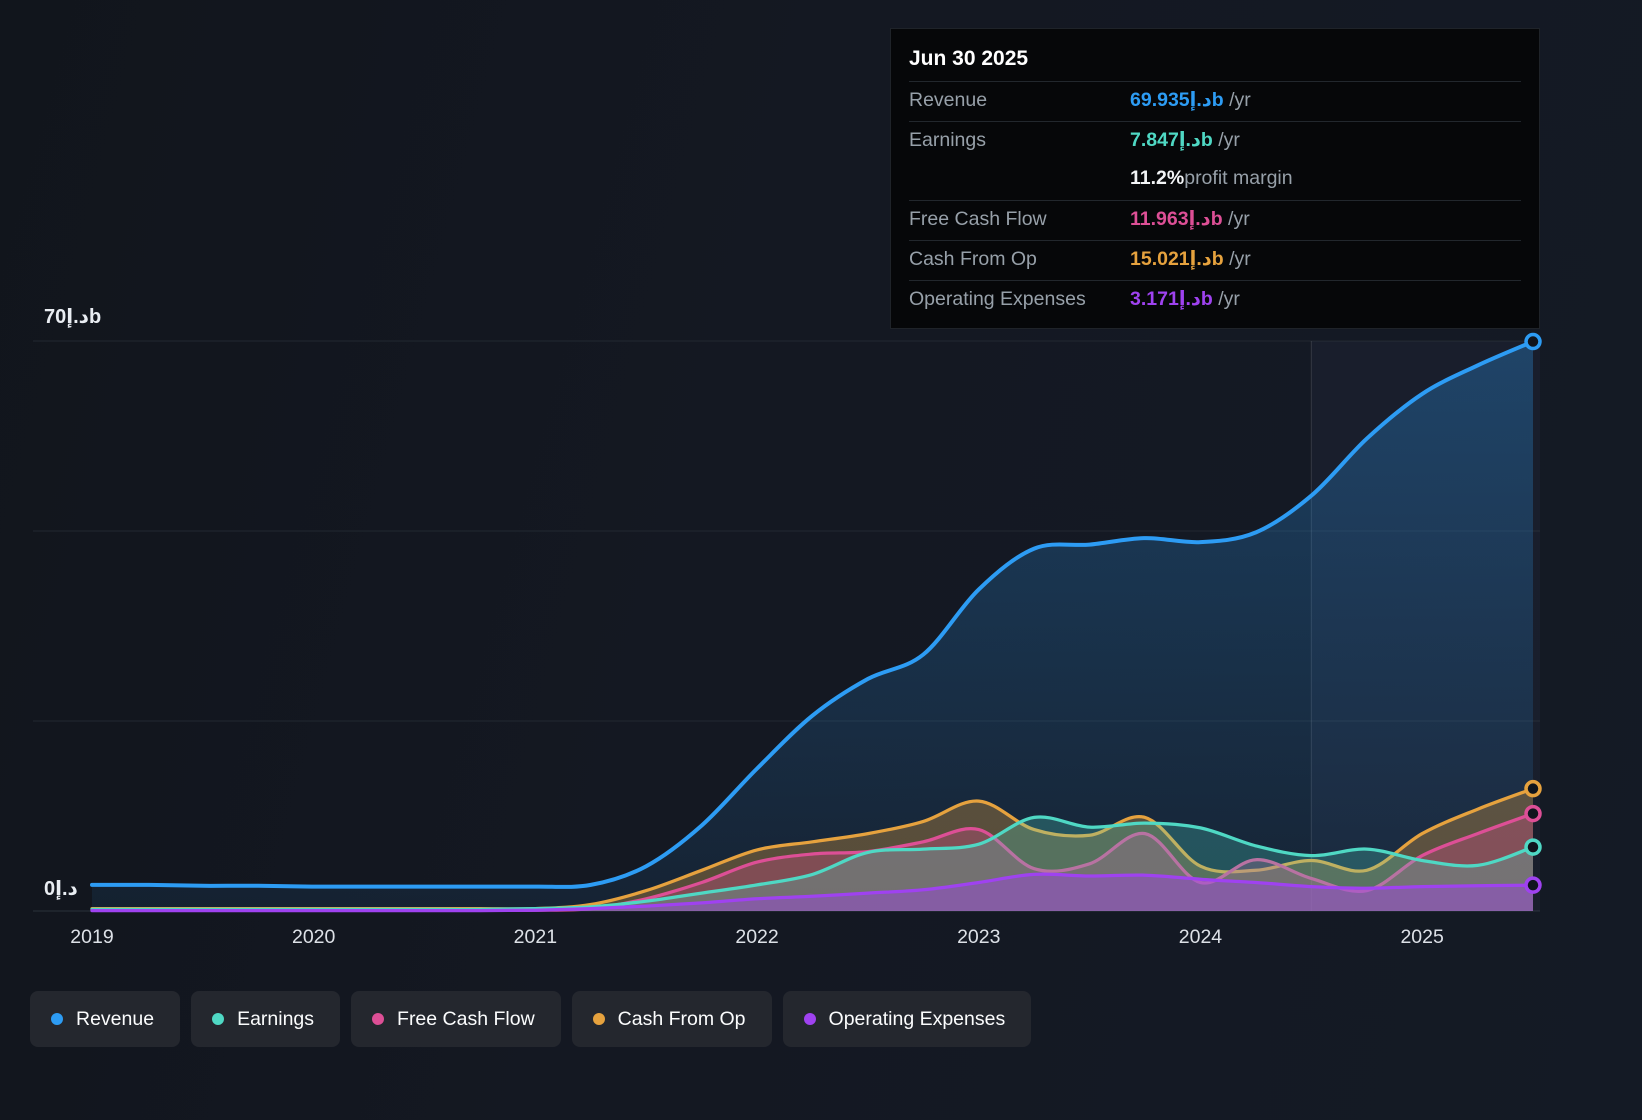 Image resolution: width=1642 pixels, height=1120 pixels. I want to click on tooltip-value: 15.021د.إb, so click(1177, 259).